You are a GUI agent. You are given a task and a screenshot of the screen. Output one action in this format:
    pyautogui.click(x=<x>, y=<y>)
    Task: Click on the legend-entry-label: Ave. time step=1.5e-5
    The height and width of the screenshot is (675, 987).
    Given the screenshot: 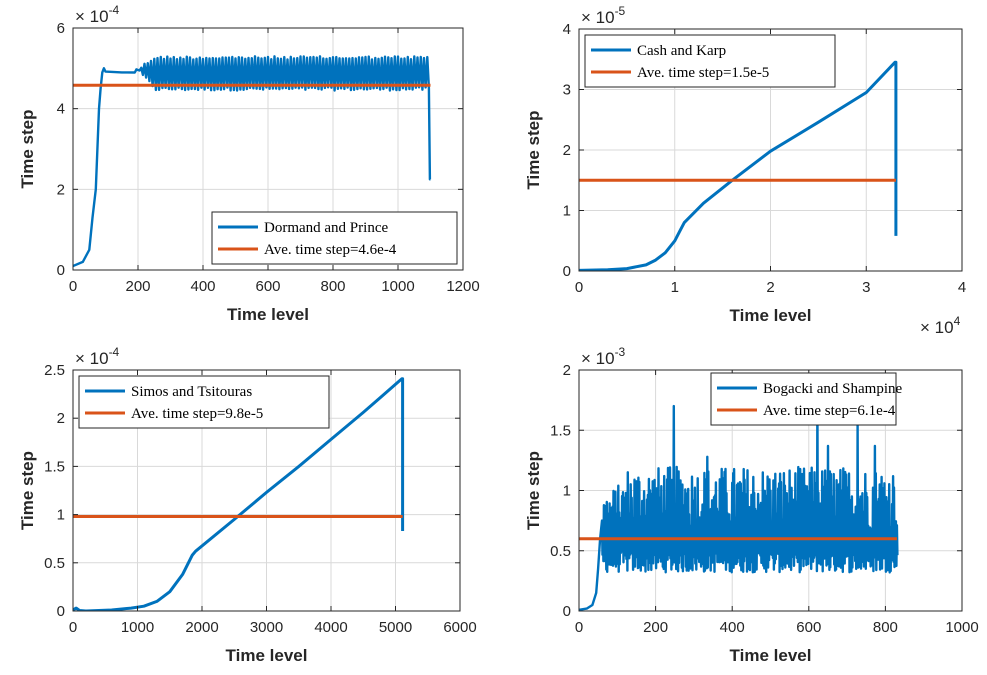 What is the action you would take?
    pyautogui.click(x=703, y=73)
    